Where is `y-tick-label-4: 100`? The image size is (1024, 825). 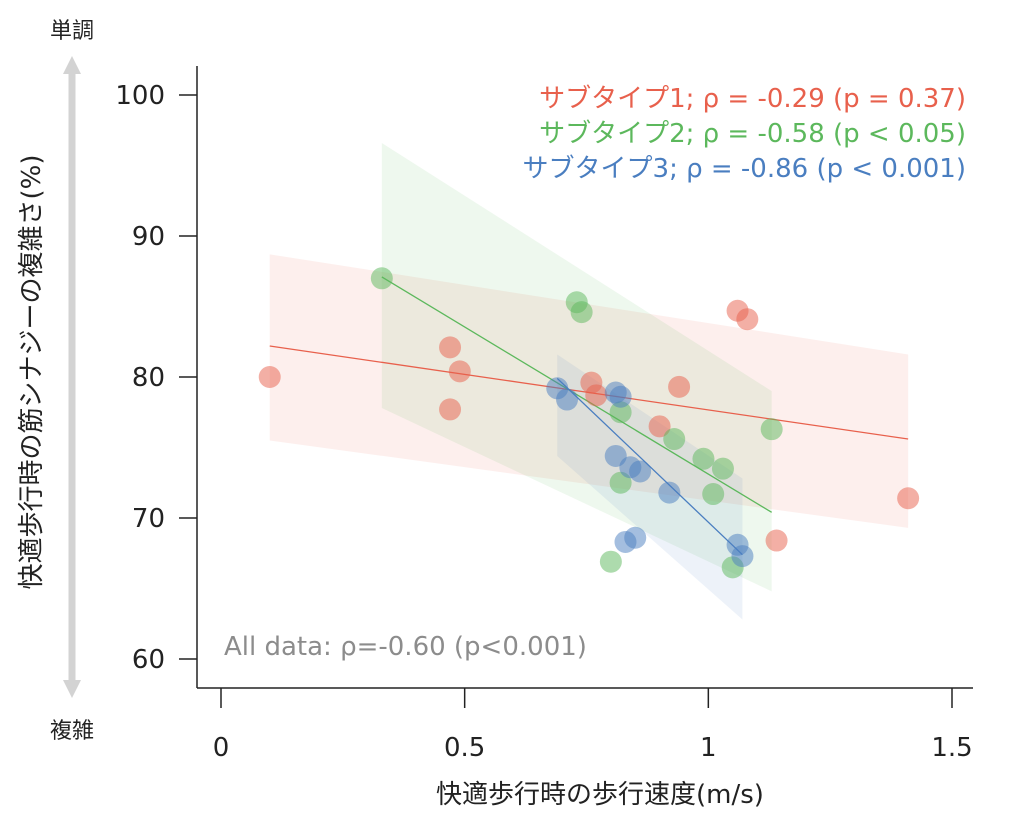
y-tick-label-4: 100 is located at coordinates (140, 96).